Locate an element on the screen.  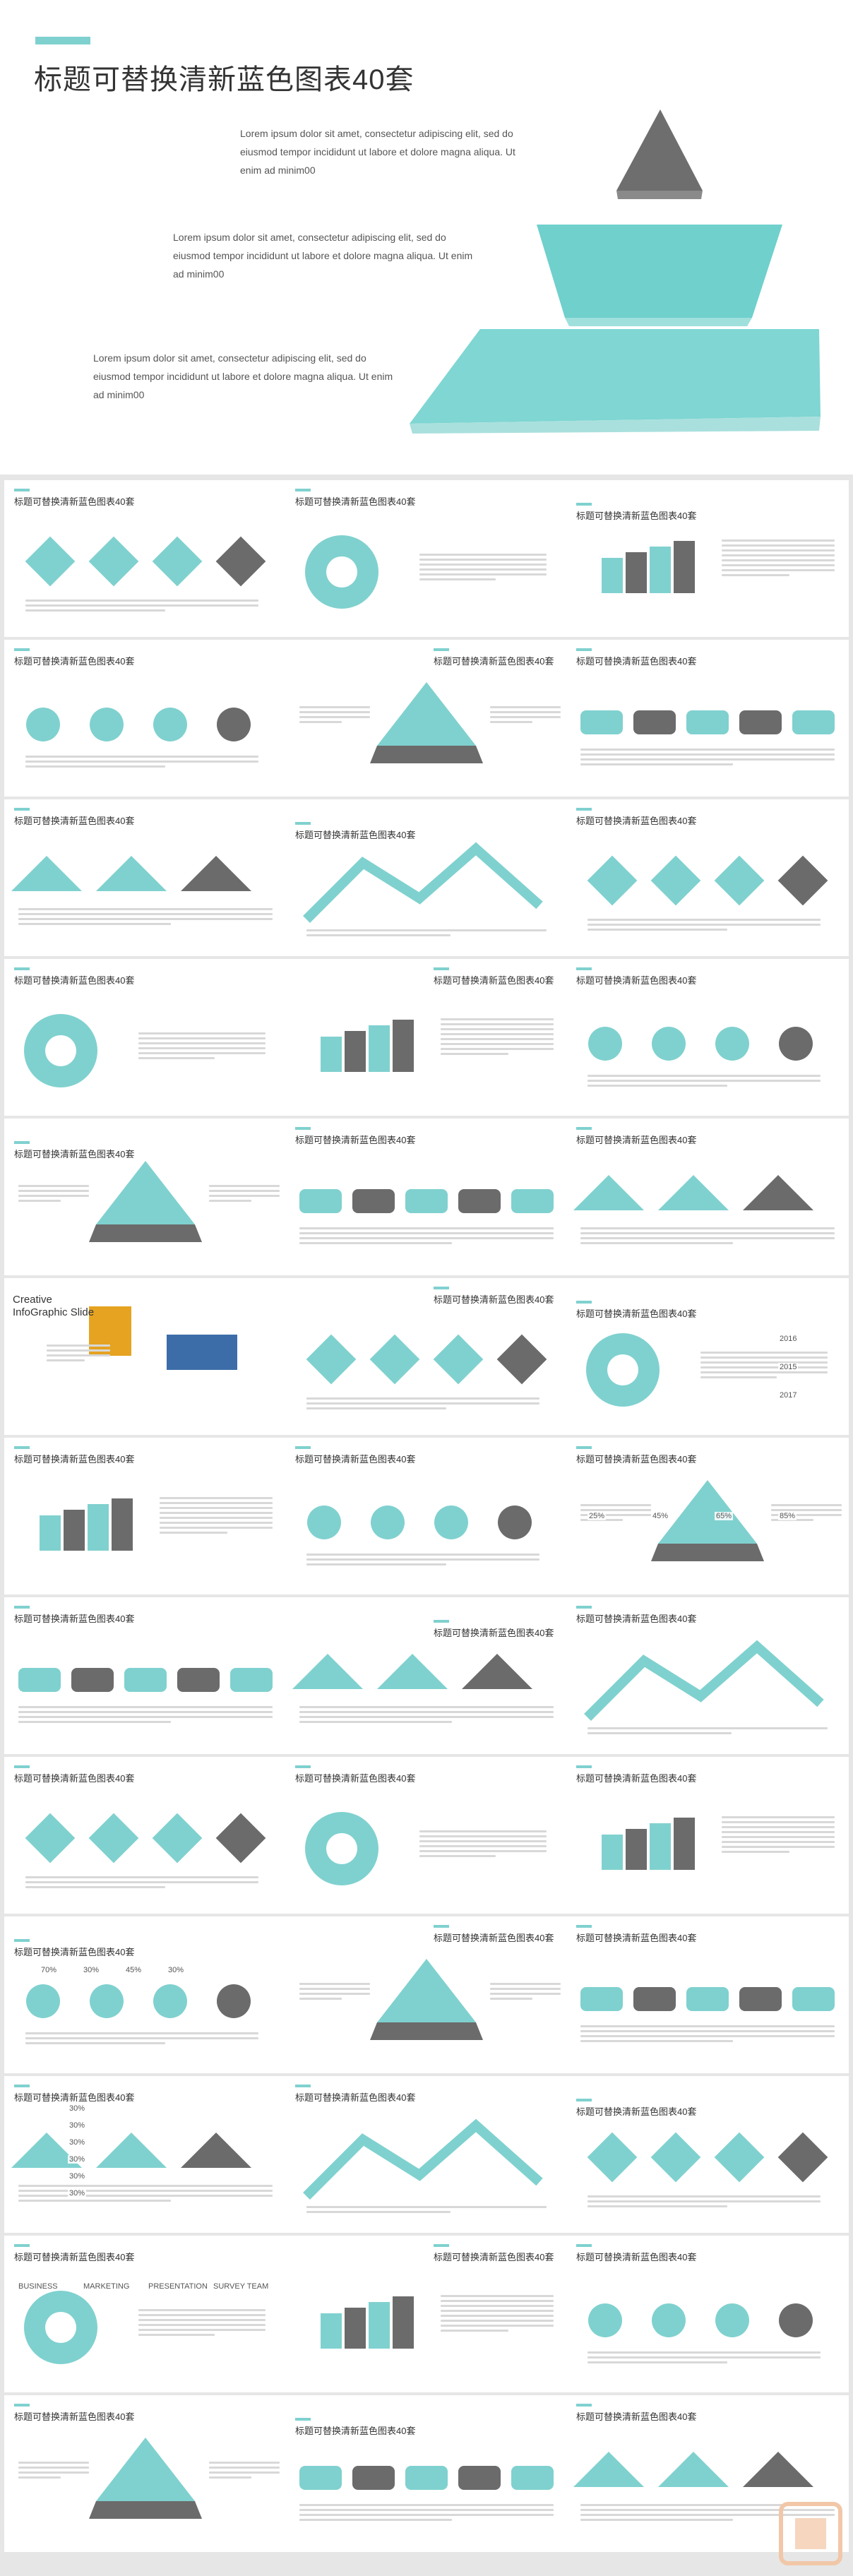
slide-thumbnail: 标题可替换清新蓝色图表40套 25% 45% 65% 85% is located at coordinates (707, 1516).